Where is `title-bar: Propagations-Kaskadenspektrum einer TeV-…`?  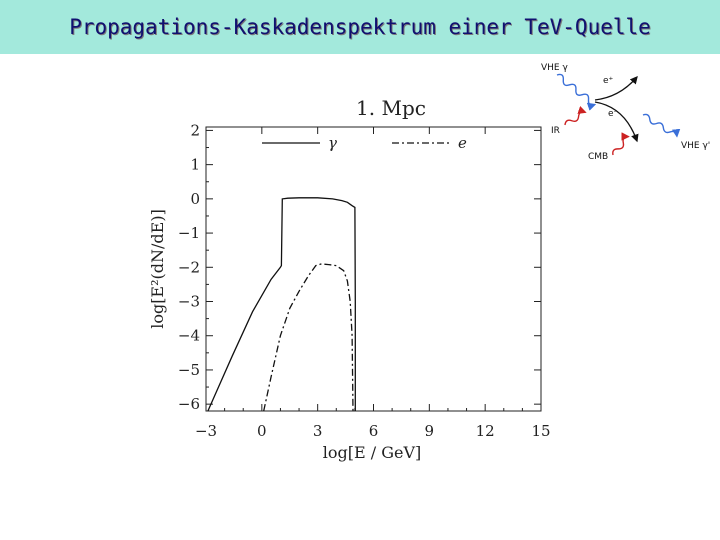
title-bar: Propagations-Kaskadenspektrum einer TeV-… is located at coordinates (360, 27).